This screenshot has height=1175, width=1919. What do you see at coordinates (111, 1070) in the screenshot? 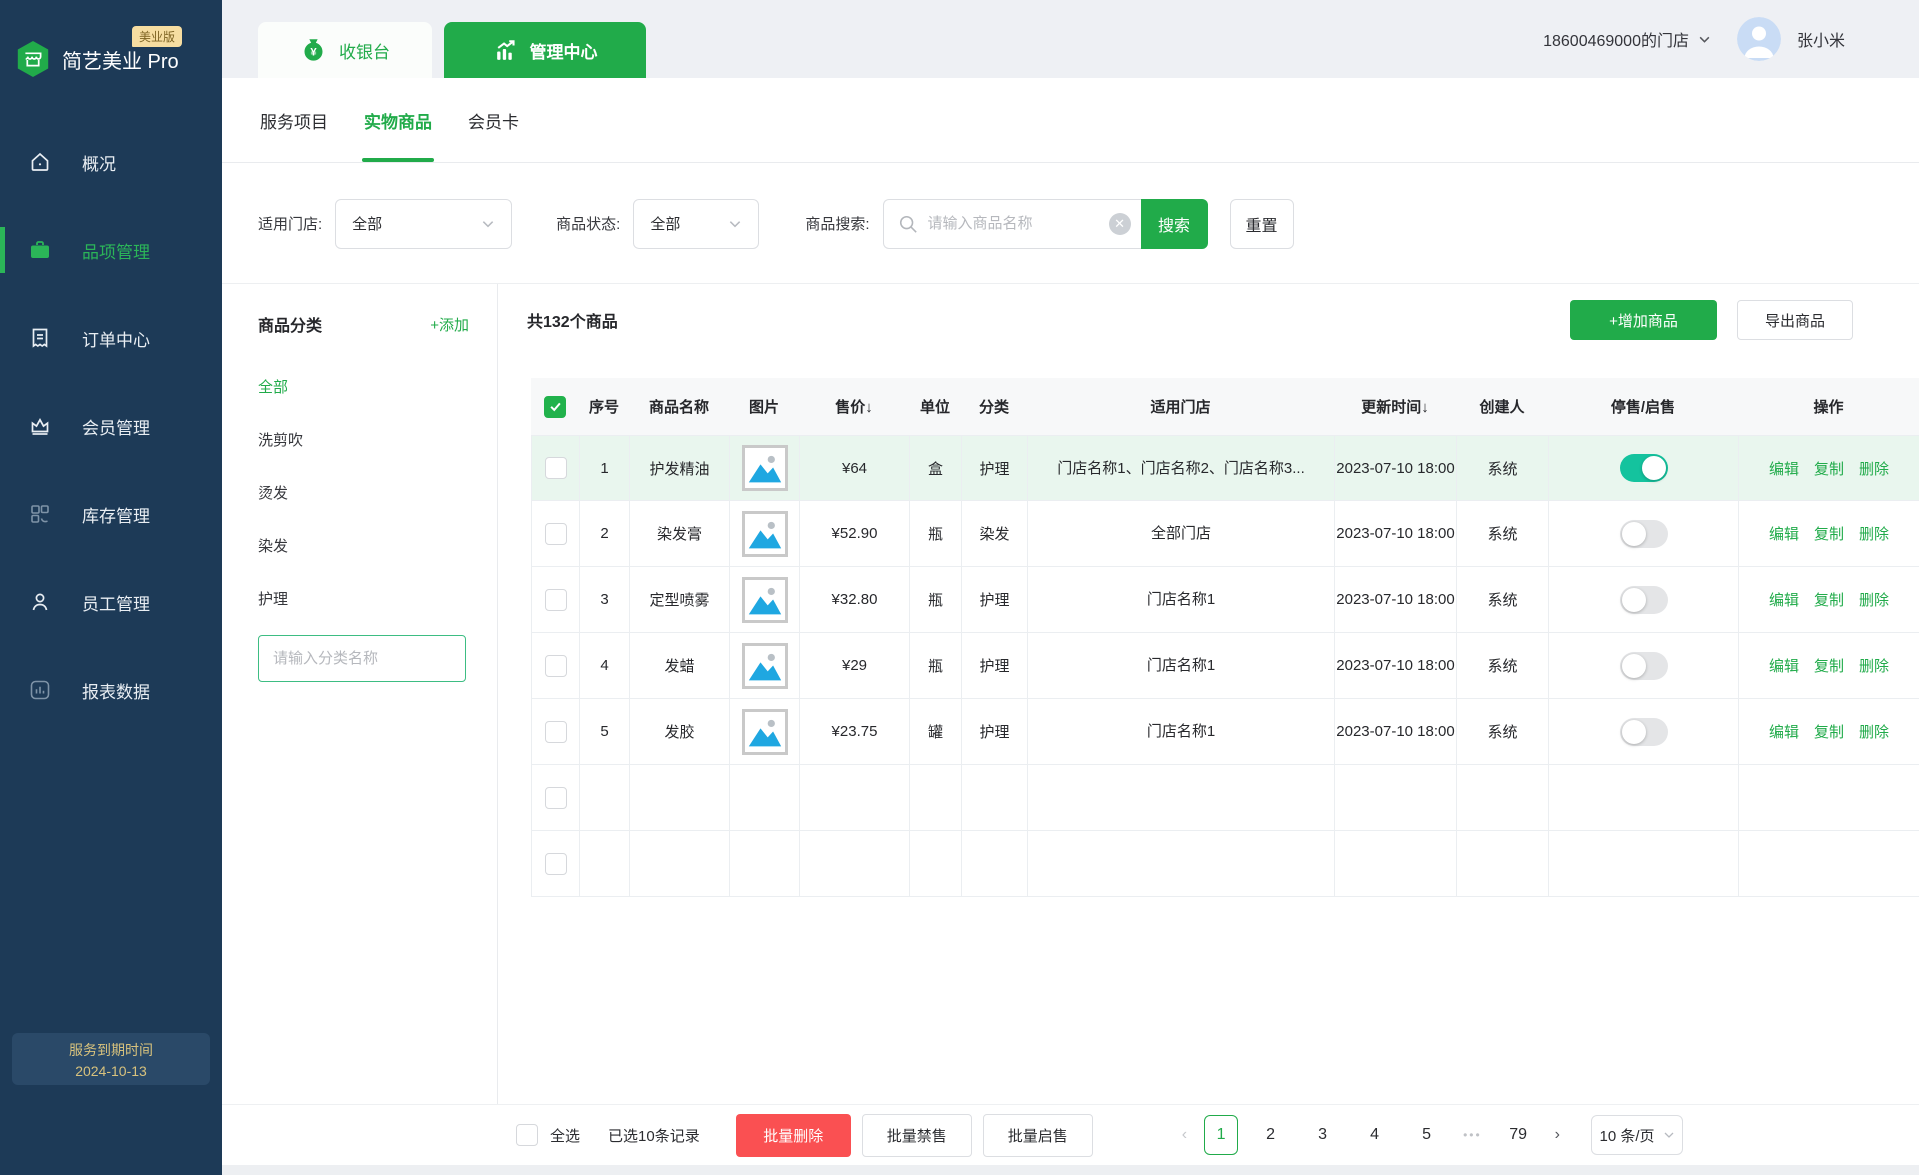
I see `expiry-date: 2024-10-13` at bounding box center [111, 1070].